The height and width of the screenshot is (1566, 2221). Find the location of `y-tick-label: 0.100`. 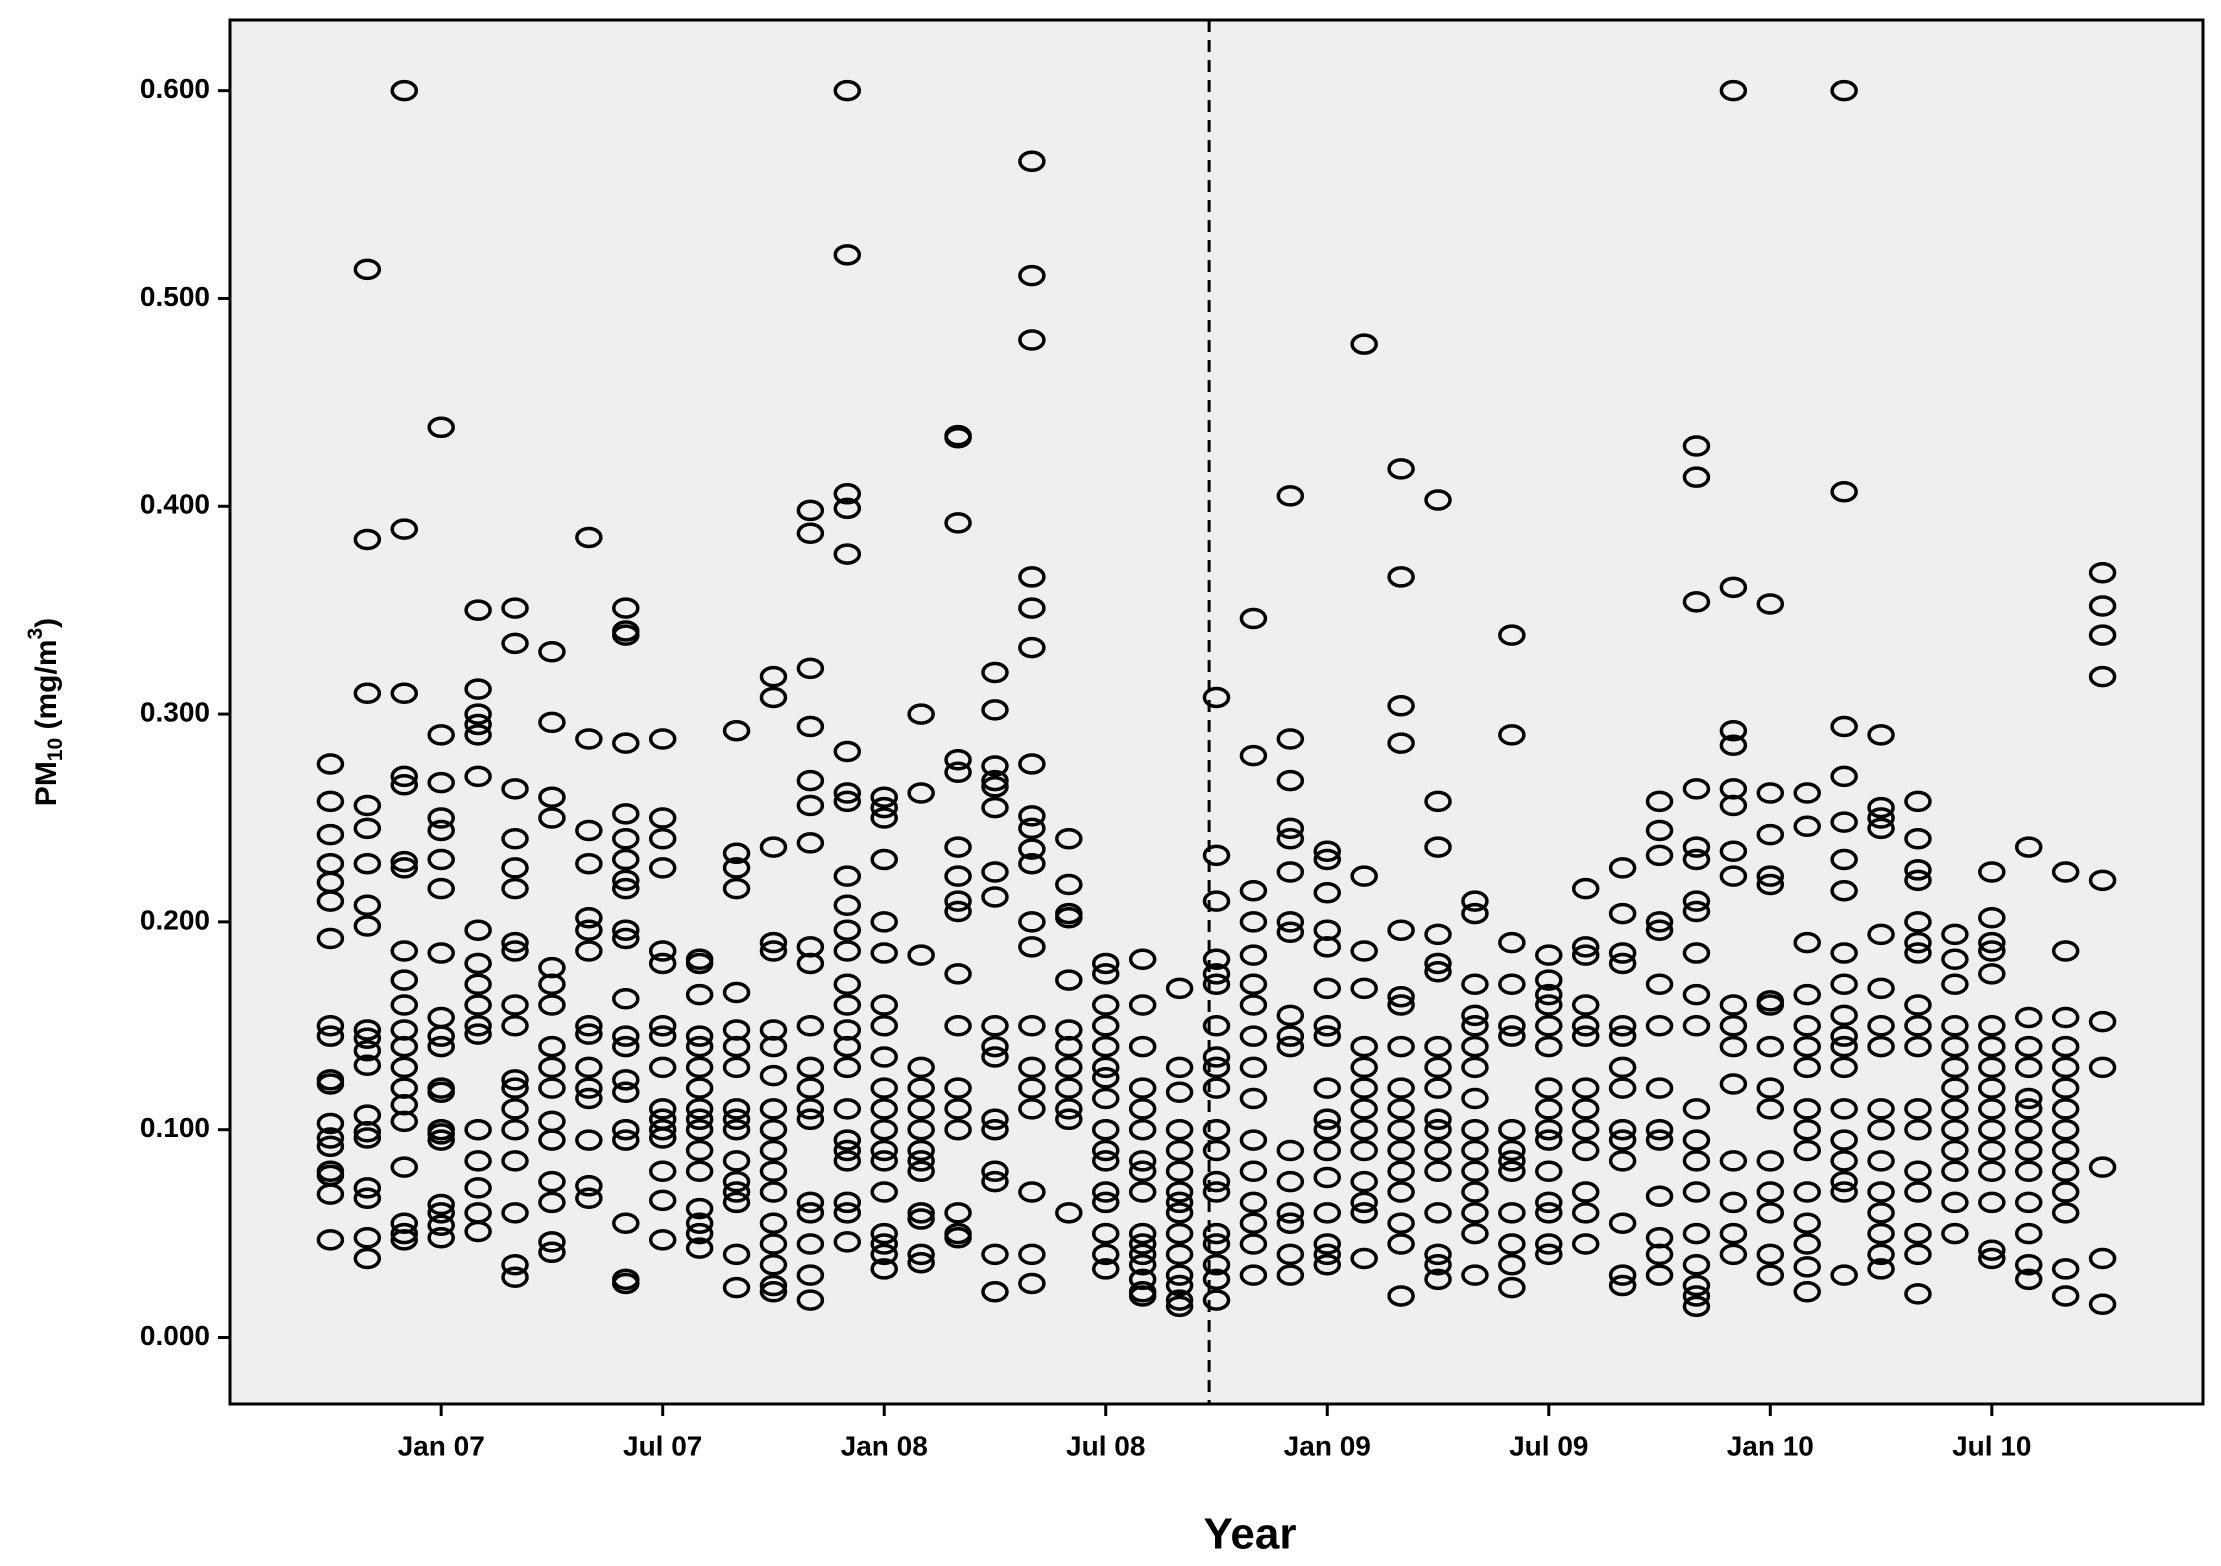

y-tick-label: 0.100 is located at coordinates (175, 1127).